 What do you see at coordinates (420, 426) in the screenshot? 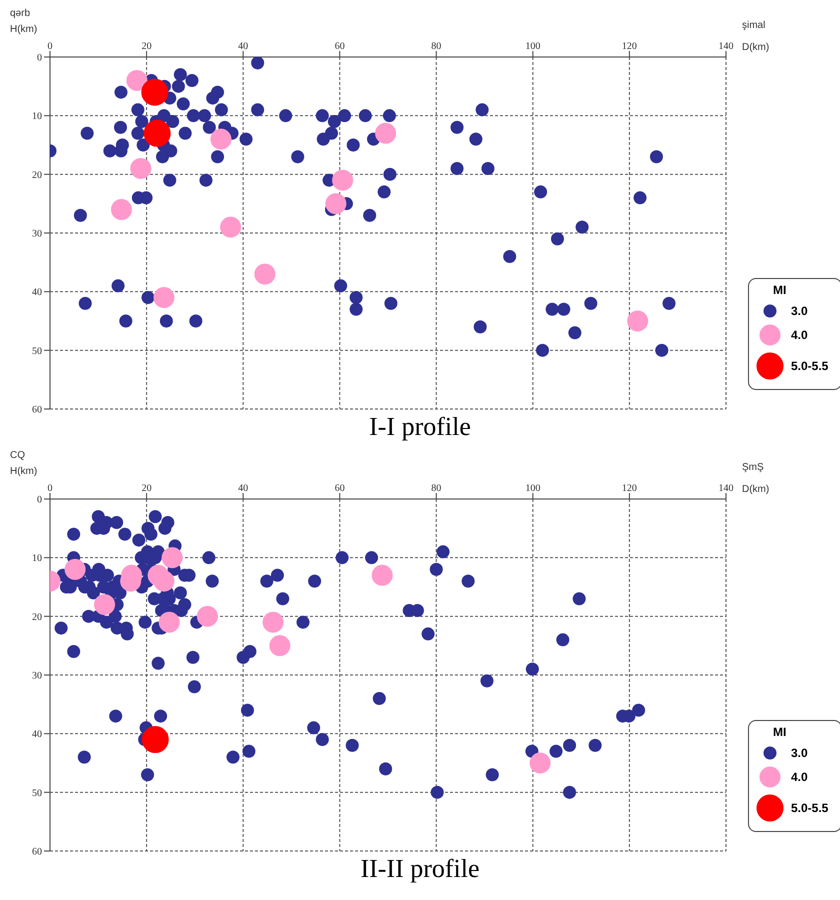
I see `text: I-I profile` at bounding box center [420, 426].